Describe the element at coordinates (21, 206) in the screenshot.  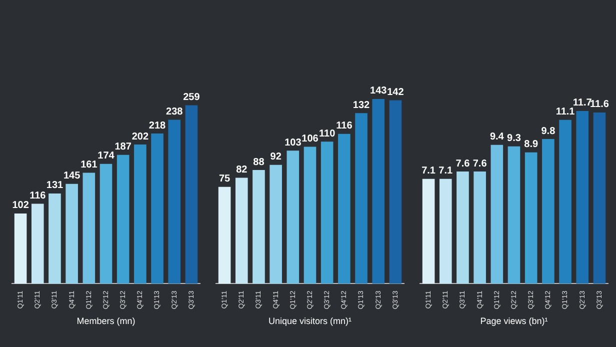
I see `data-label: 102` at that location.